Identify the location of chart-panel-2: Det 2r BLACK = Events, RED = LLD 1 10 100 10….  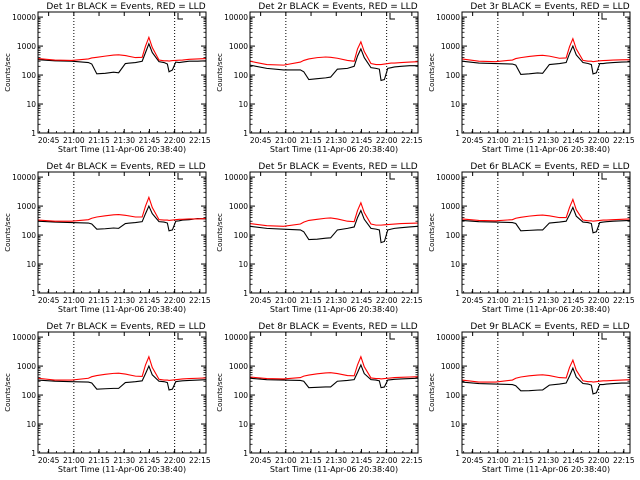
(319, 78).